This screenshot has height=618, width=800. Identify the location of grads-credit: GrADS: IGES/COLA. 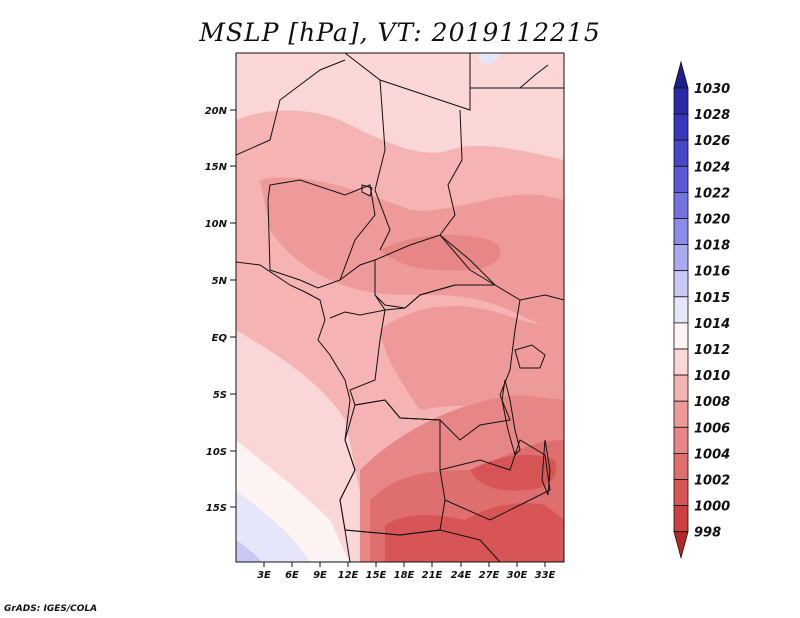
(51, 609).